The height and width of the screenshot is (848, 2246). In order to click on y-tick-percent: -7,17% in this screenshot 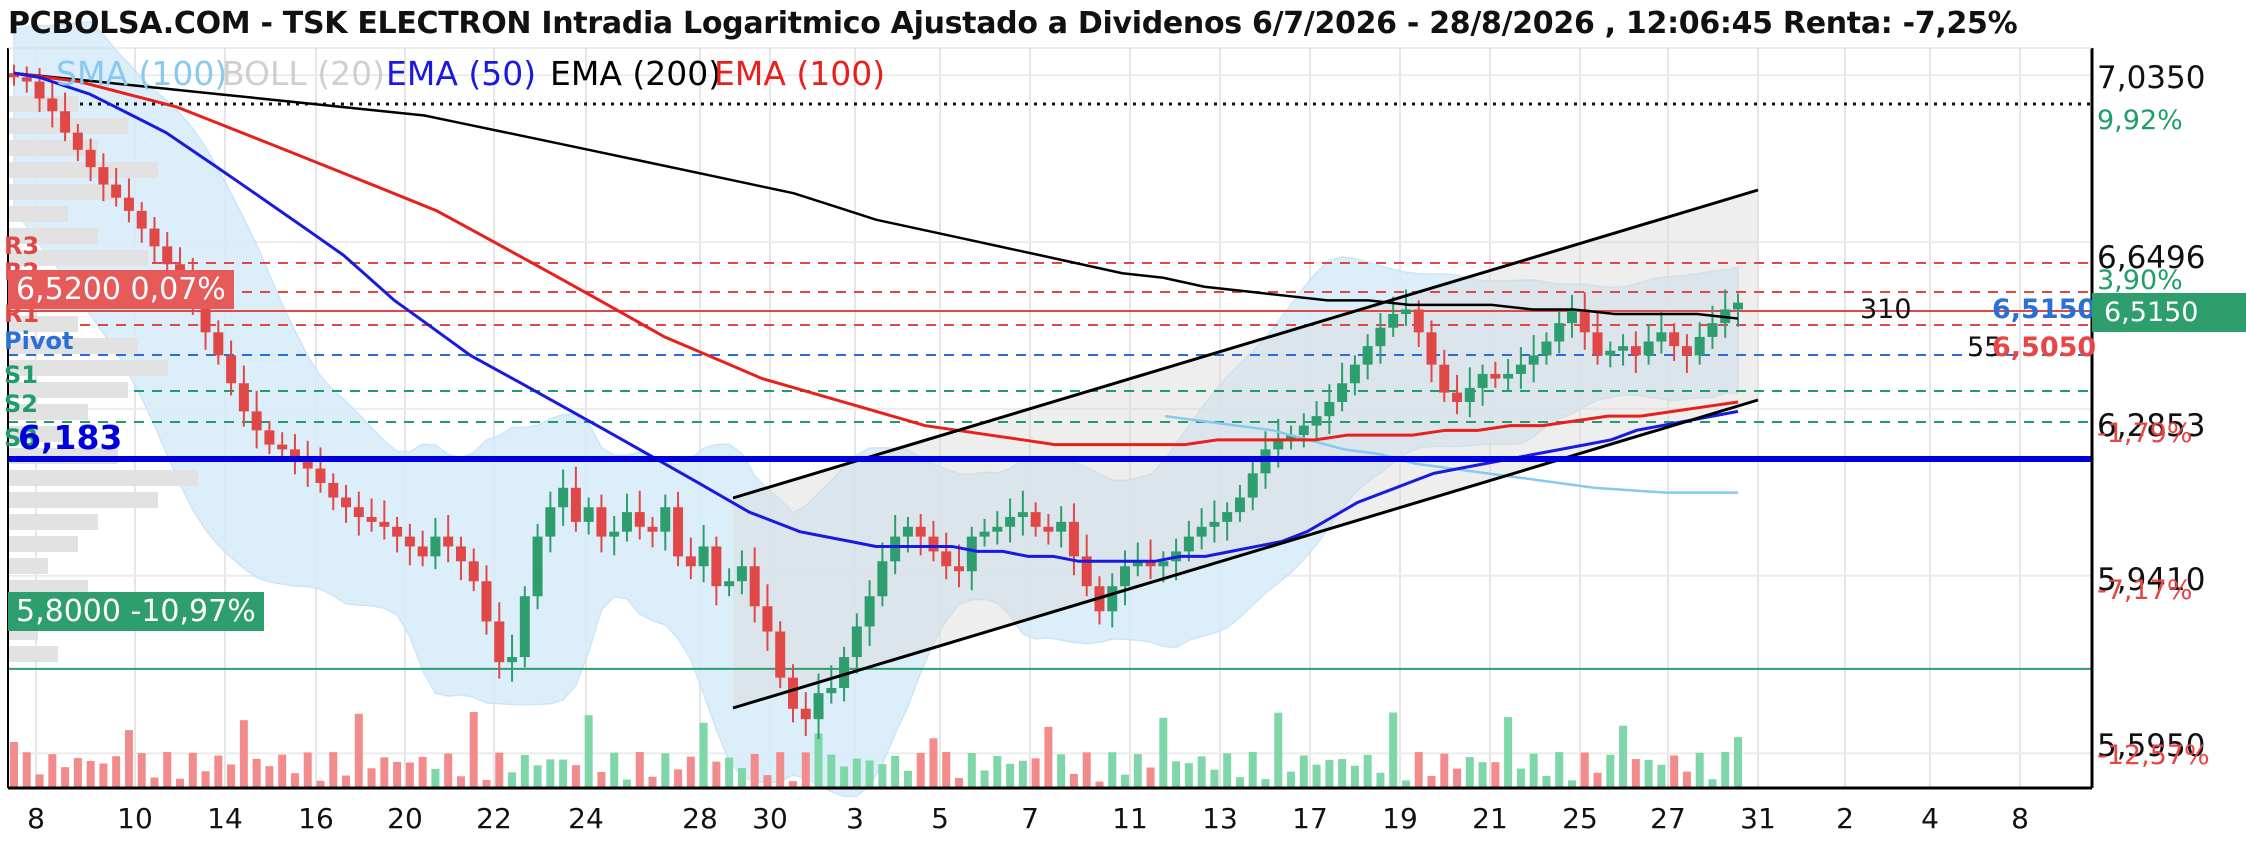, I will do `click(2145, 590)`.